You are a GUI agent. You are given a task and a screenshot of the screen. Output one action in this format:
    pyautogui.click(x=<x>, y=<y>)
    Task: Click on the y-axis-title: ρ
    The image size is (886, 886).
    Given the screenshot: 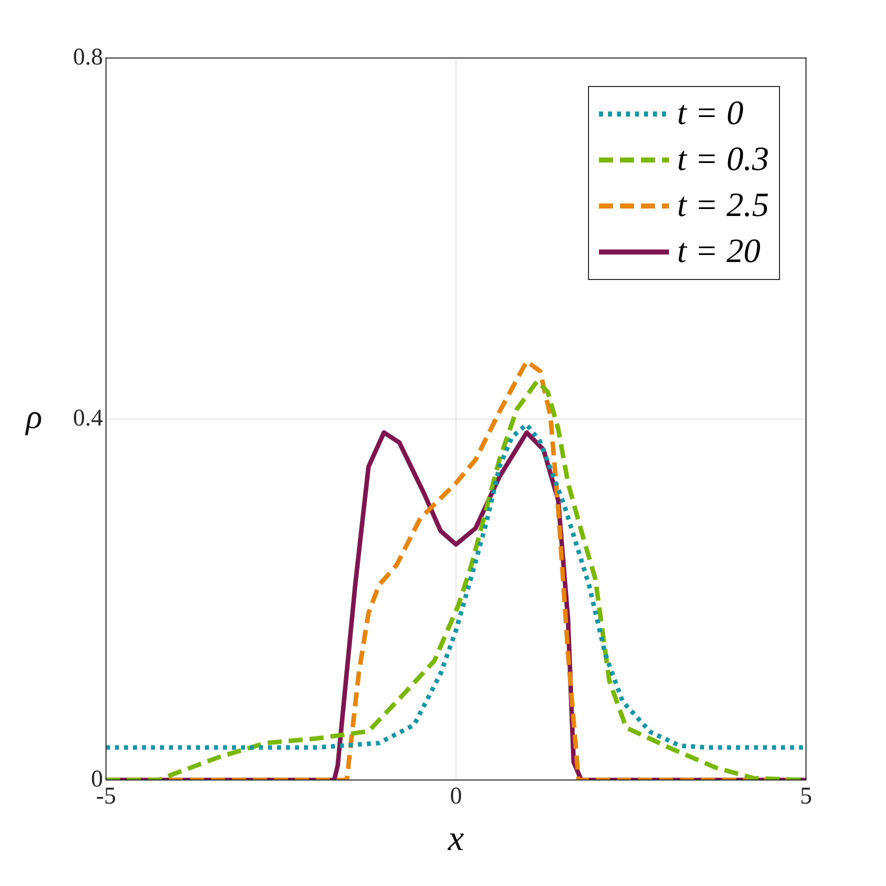 What is the action you would take?
    pyautogui.click(x=33, y=417)
    